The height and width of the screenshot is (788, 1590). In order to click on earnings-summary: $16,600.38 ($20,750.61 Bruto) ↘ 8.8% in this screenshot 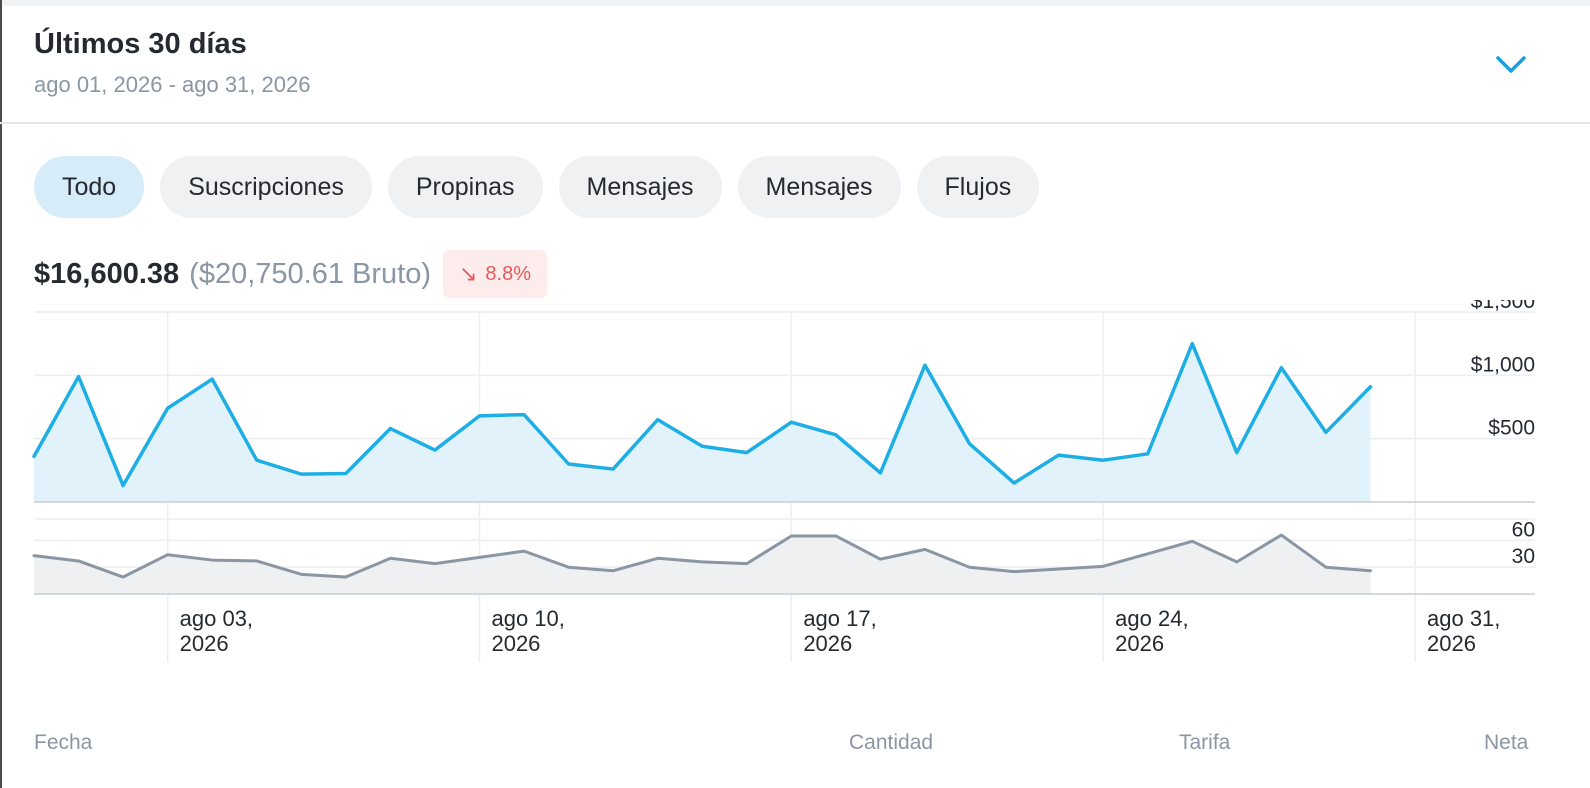, I will do `click(291, 274)`.